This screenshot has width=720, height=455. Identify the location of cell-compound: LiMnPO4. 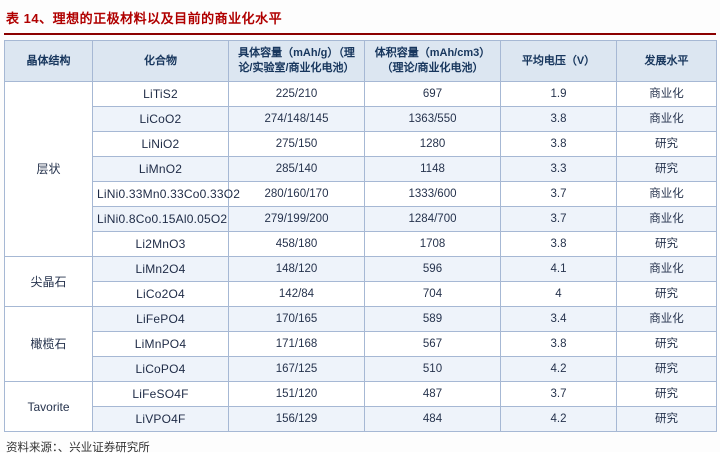
(160, 344).